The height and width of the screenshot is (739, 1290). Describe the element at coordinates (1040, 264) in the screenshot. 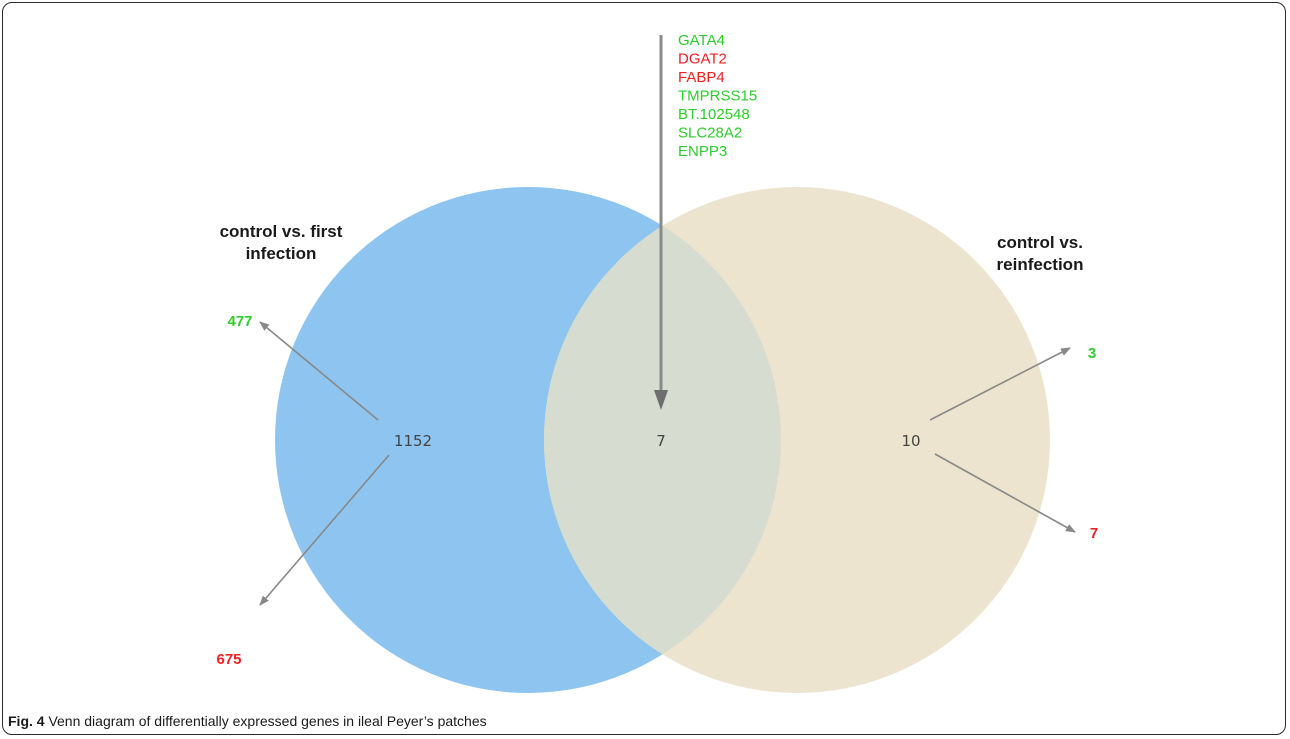

I see `set-b-title-line2: reinfection` at that location.